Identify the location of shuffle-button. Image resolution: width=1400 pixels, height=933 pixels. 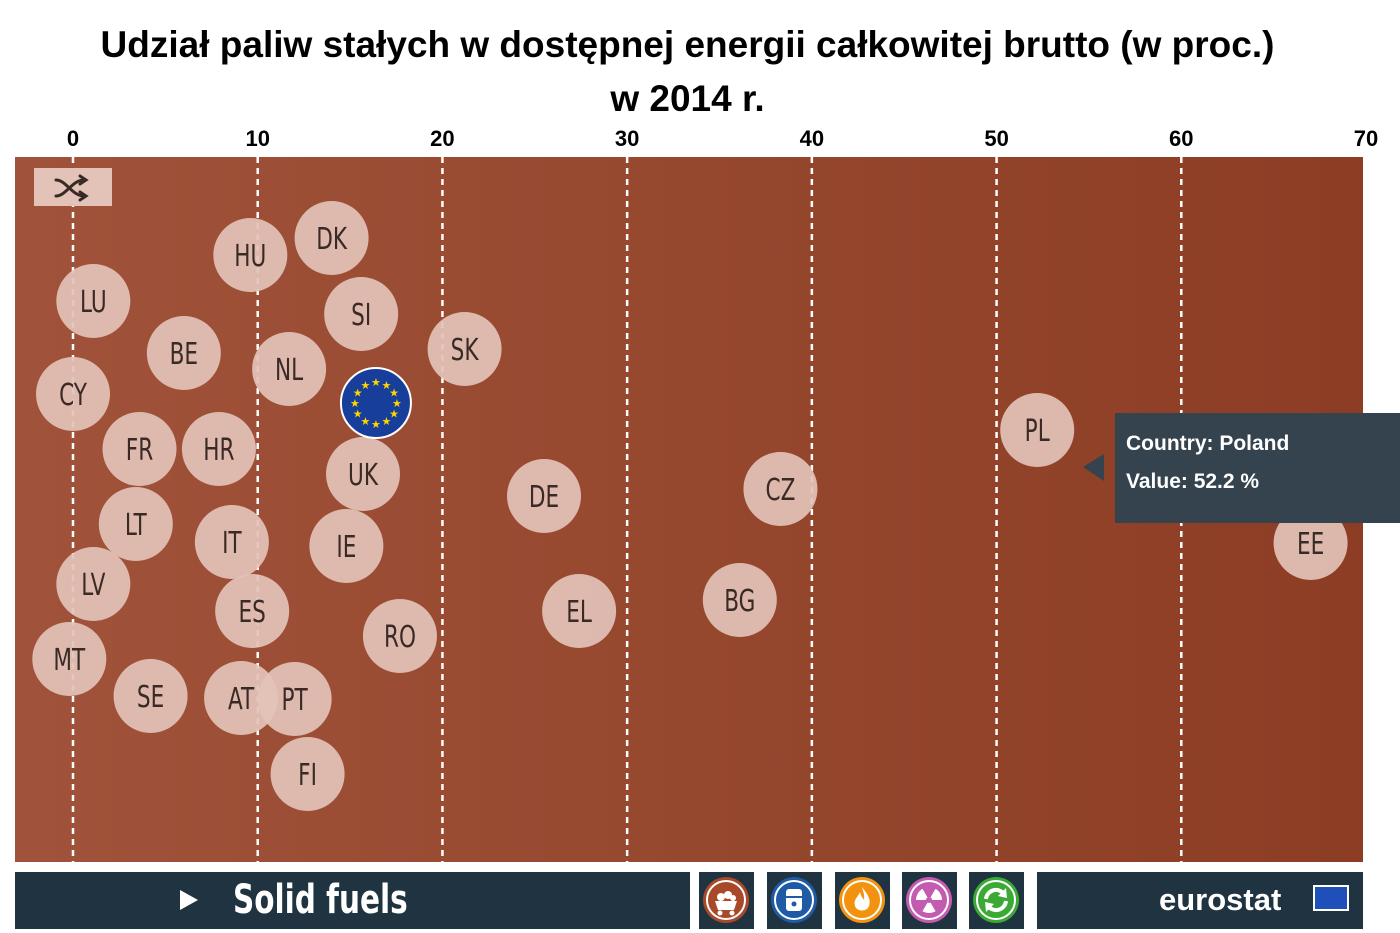
(73, 187).